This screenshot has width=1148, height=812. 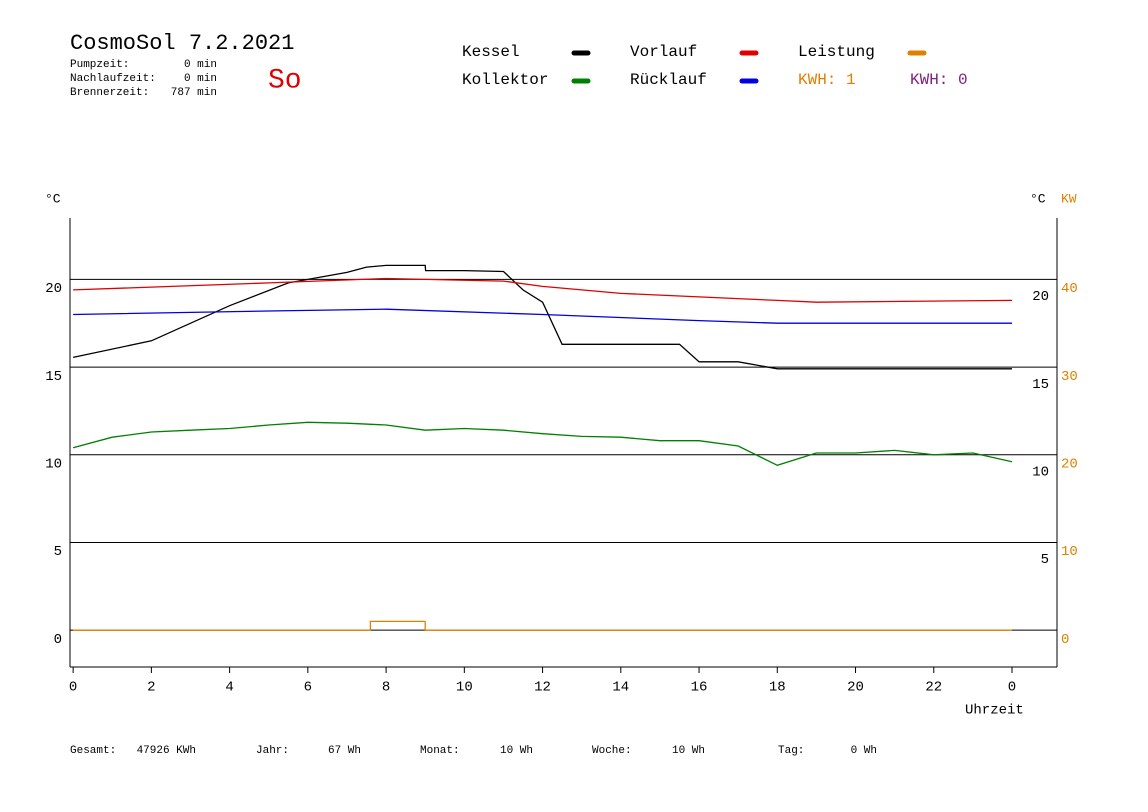 I want to click on x-tick-label: 16, so click(x=699, y=688).